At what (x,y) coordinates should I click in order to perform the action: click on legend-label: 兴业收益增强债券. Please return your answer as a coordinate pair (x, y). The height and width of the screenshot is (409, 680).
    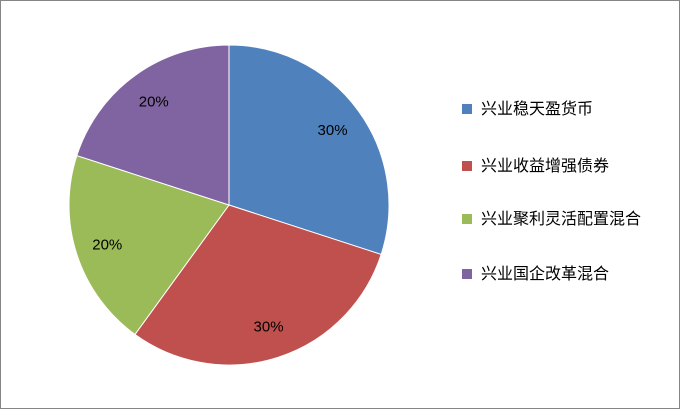
    Looking at the image, I should click on (545, 165).